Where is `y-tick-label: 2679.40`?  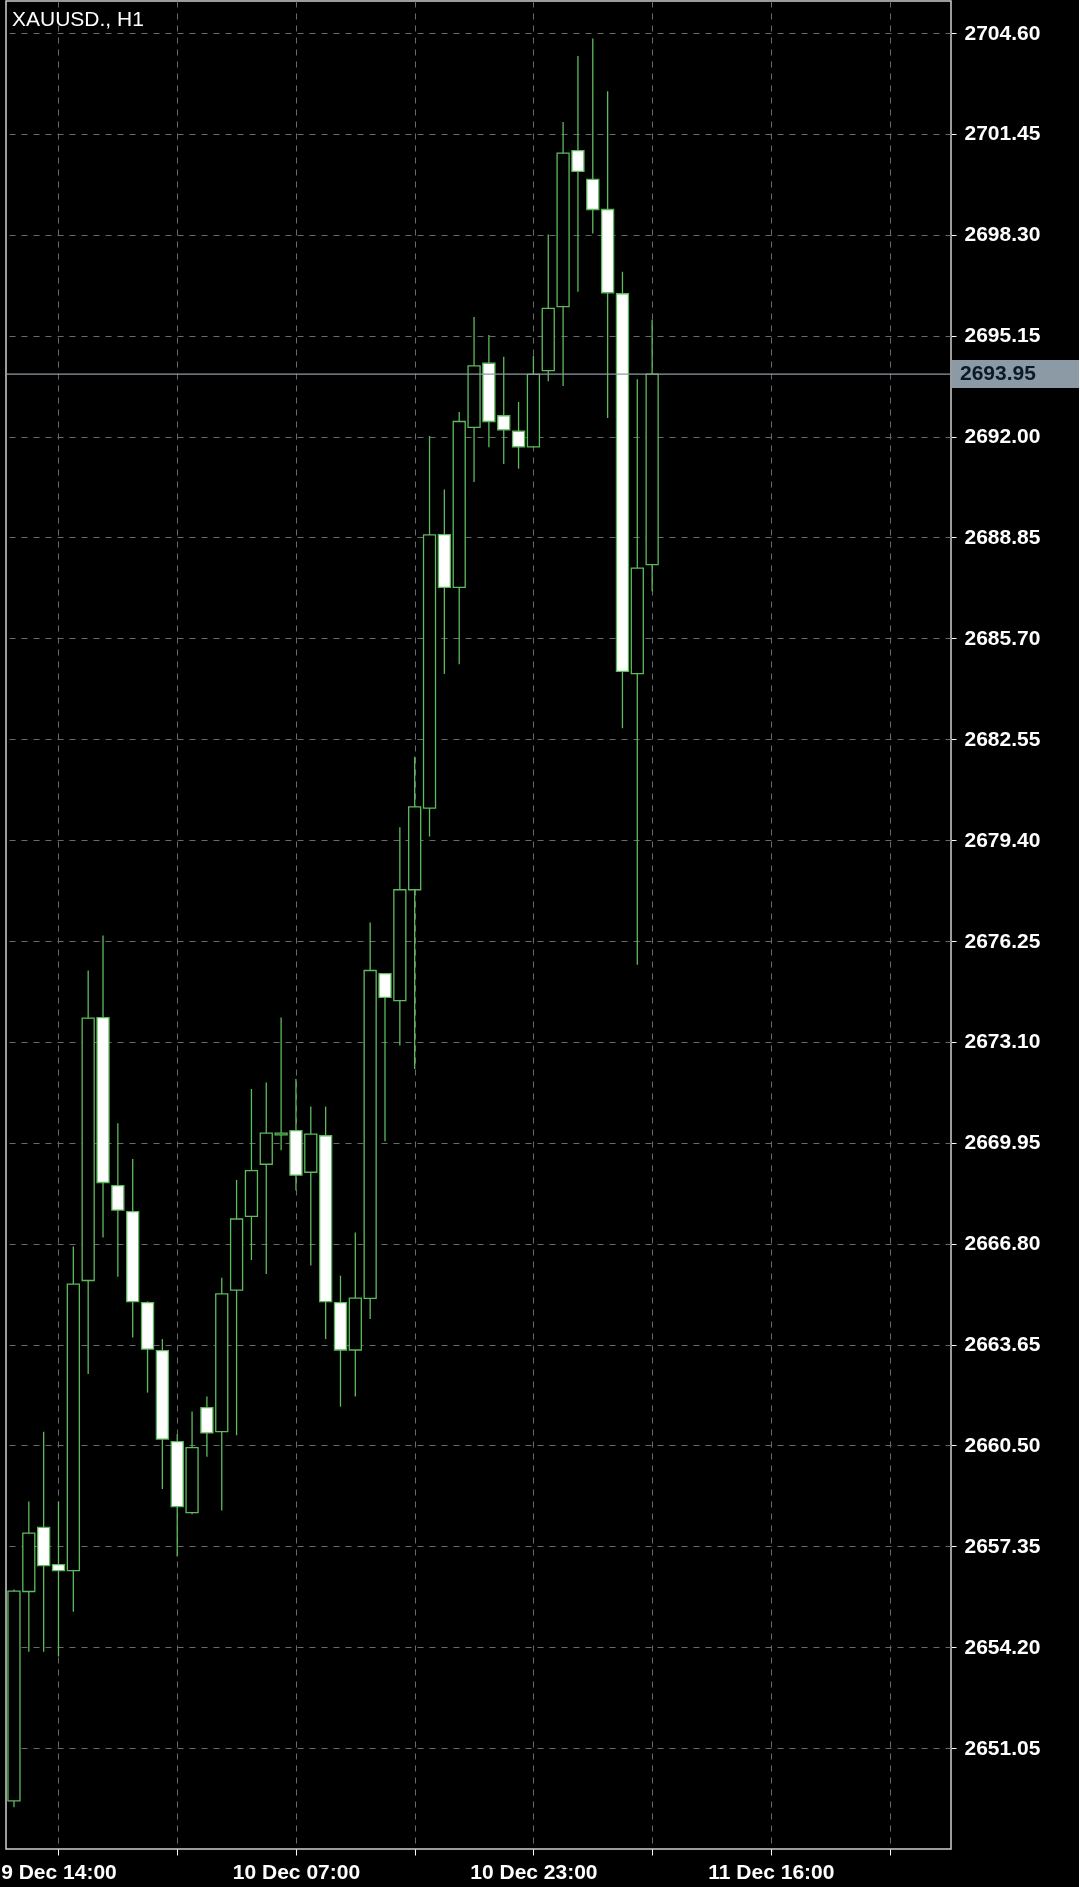
y-tick-label: 2679.40 is located at coordinates (1002, 839).